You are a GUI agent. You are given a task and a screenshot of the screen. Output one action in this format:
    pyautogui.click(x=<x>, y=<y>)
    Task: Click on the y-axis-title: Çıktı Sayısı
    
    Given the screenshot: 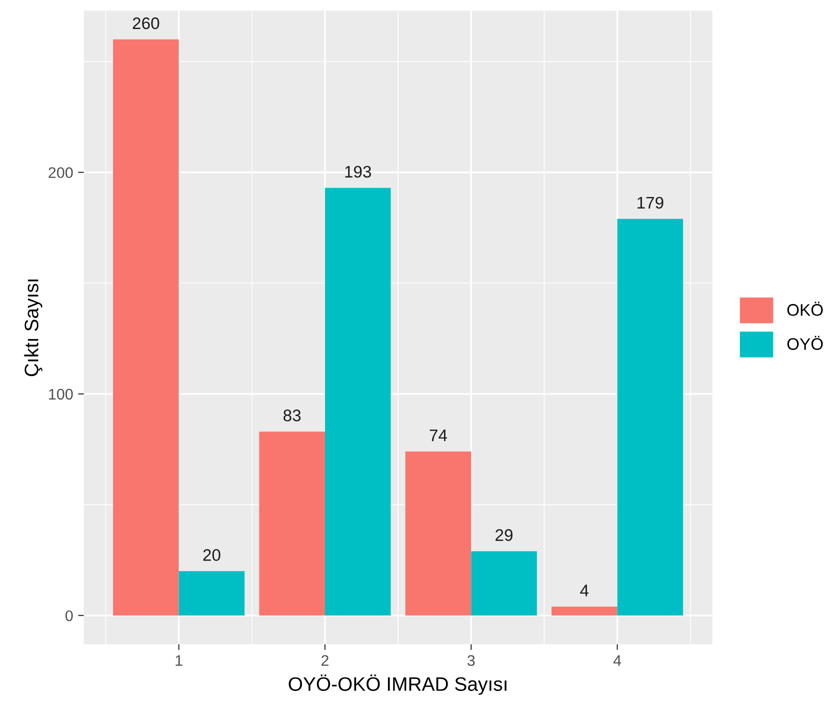 What is the action you would take?
    pyautogui.click(x=33, y=328)
    